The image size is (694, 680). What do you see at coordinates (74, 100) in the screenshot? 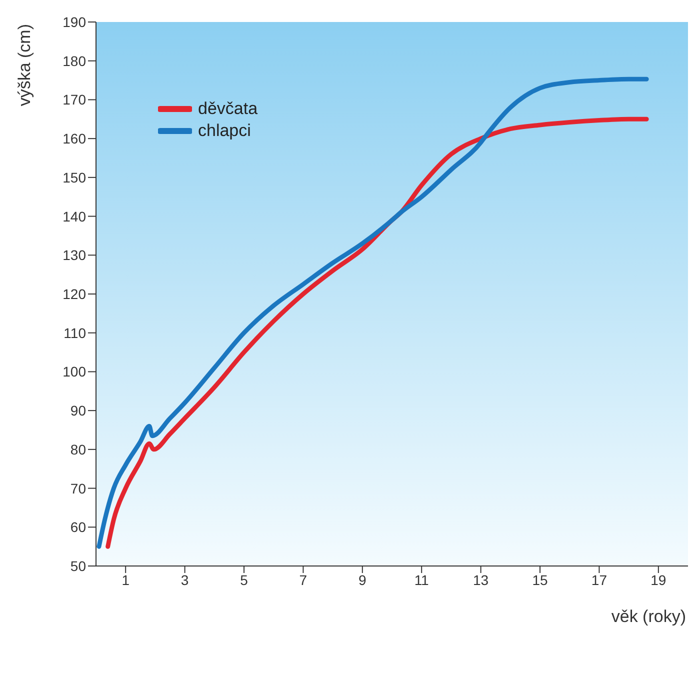
I see `y-tick-label: 170` at bounding box center [74, 100].